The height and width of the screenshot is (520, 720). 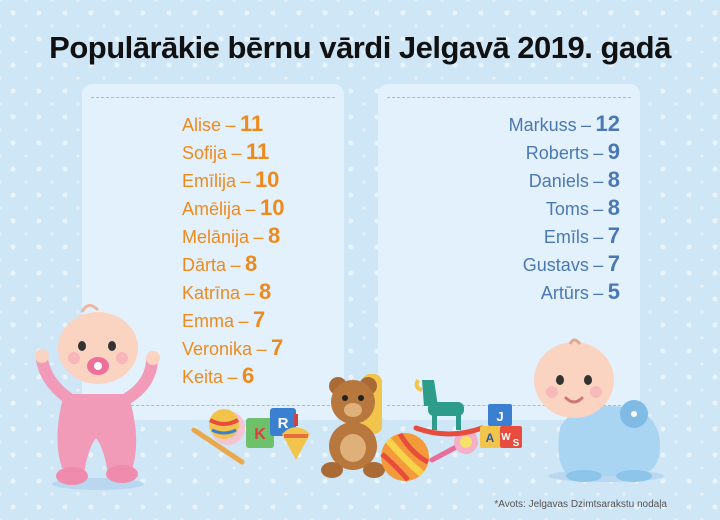 I want to click on girls-name: Keita, so click(x=203, y=377).